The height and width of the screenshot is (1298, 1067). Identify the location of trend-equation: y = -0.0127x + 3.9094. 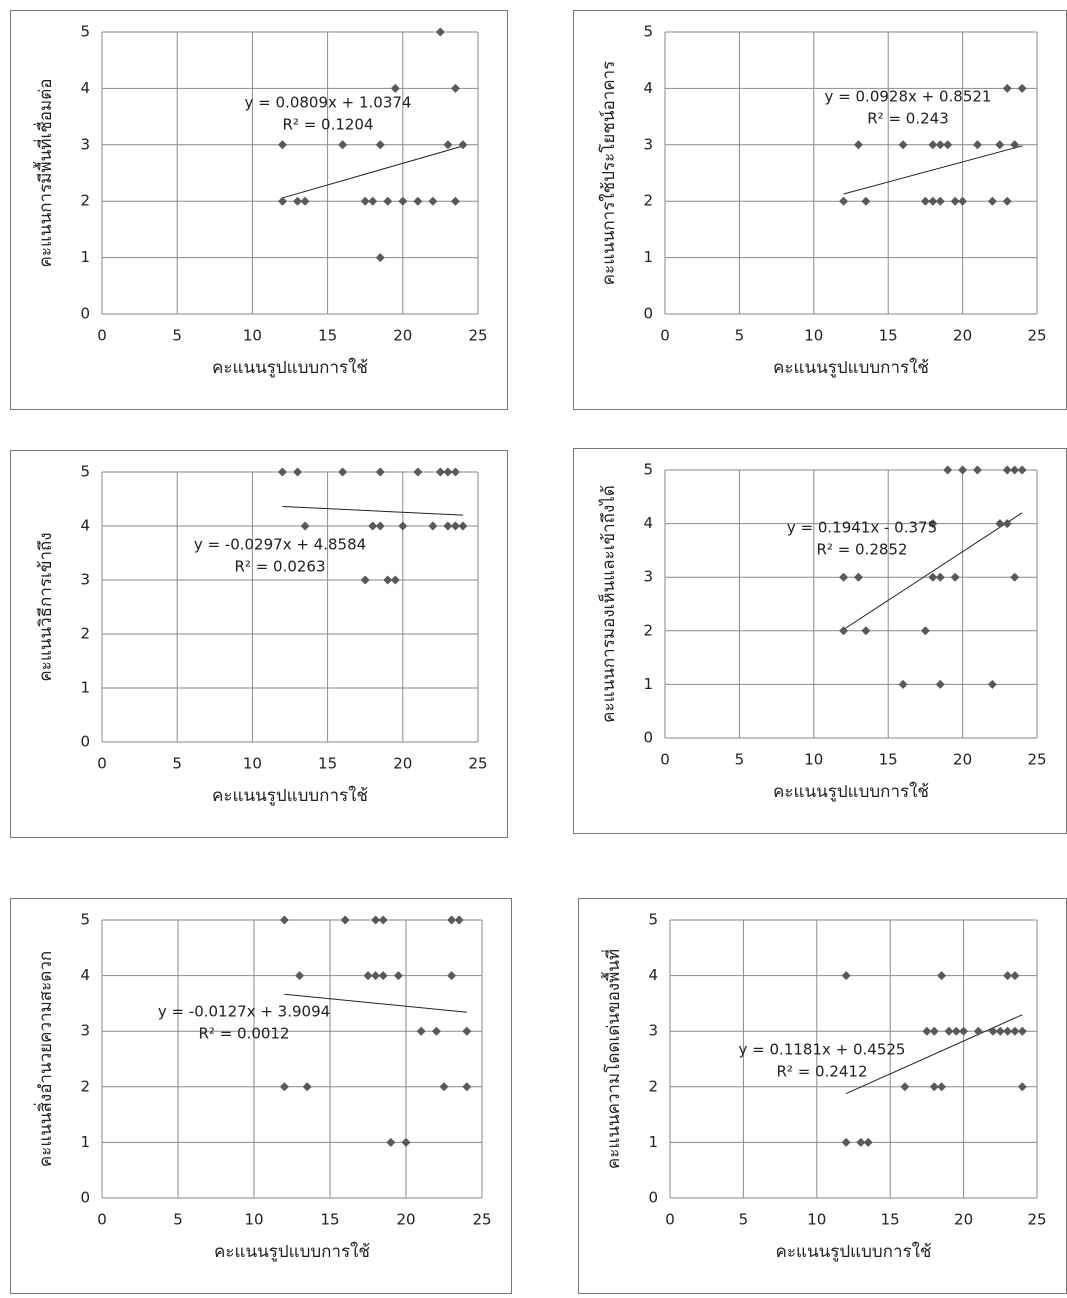
(244, 1012).